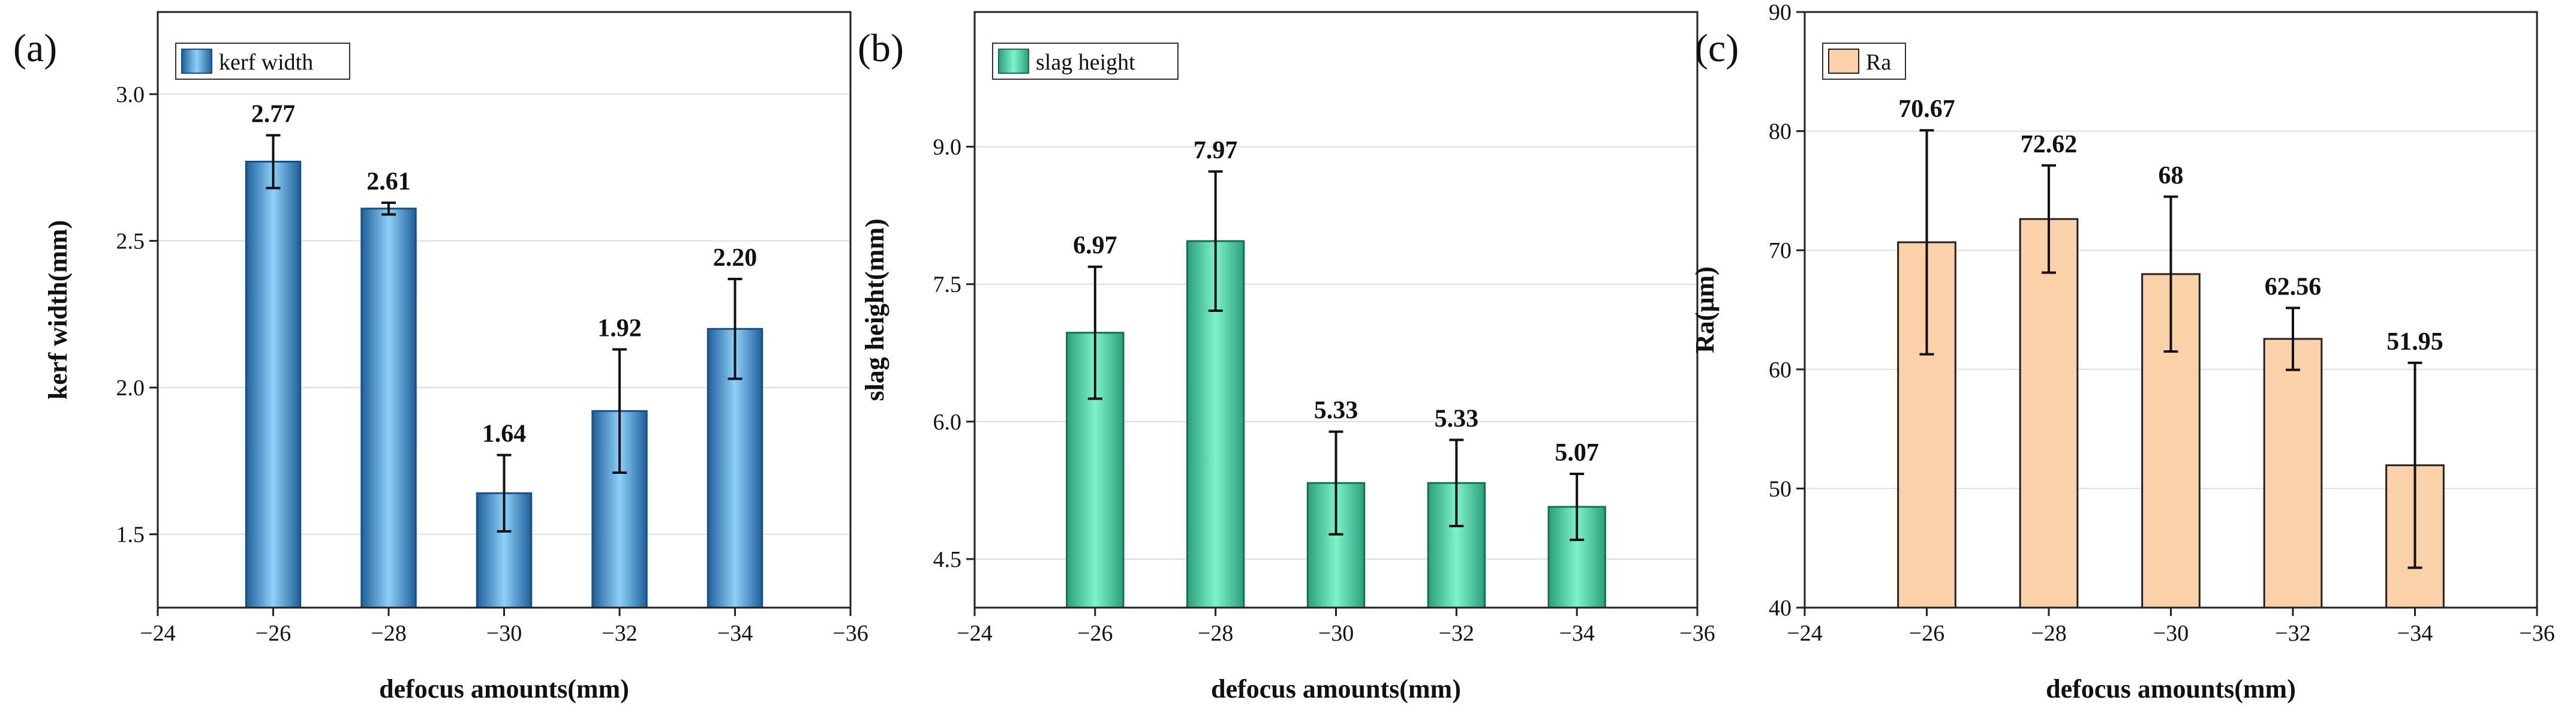  Describe the element at coordinates (948, 285) in the screenshot. I see `y-tick-label: 7.5` at that location.